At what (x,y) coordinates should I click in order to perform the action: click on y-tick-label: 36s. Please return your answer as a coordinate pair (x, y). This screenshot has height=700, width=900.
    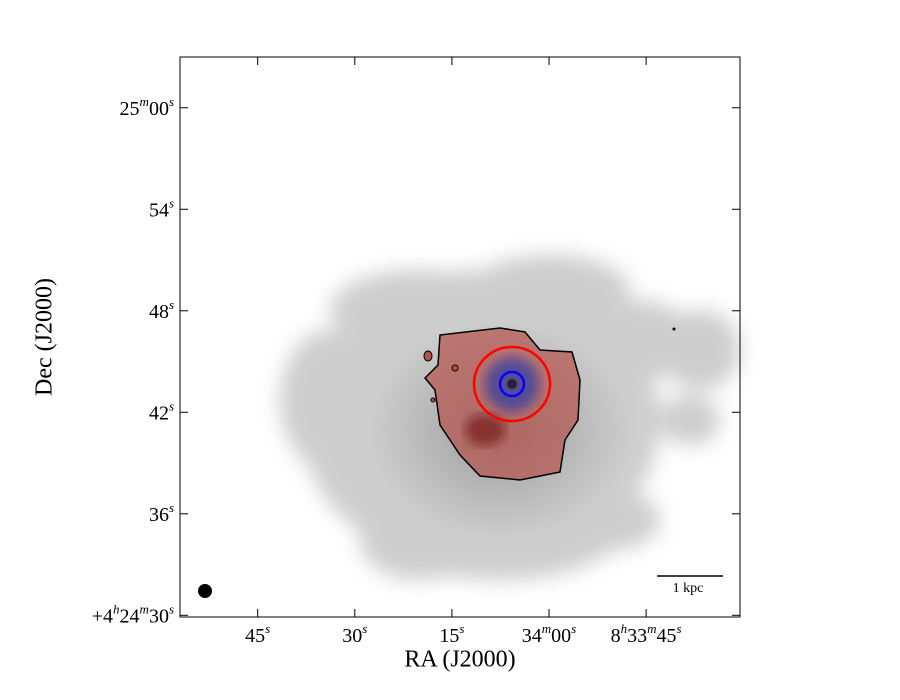
    Looking at the image, I should click on (161, 513).